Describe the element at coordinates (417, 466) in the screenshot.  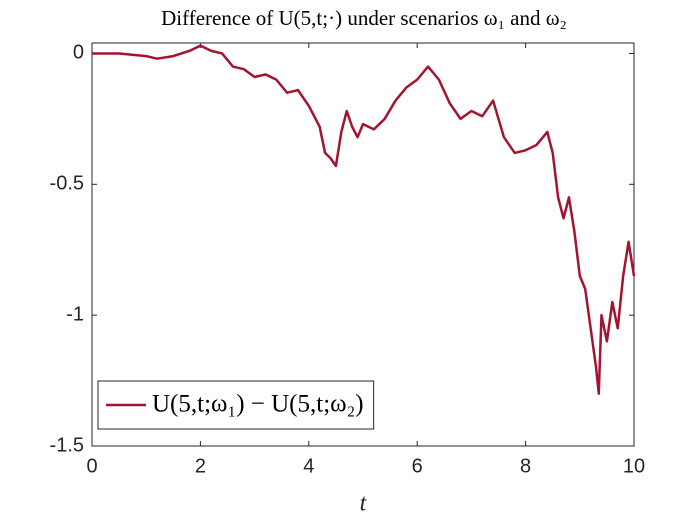
I see `x-tick-label: 6` at that location.